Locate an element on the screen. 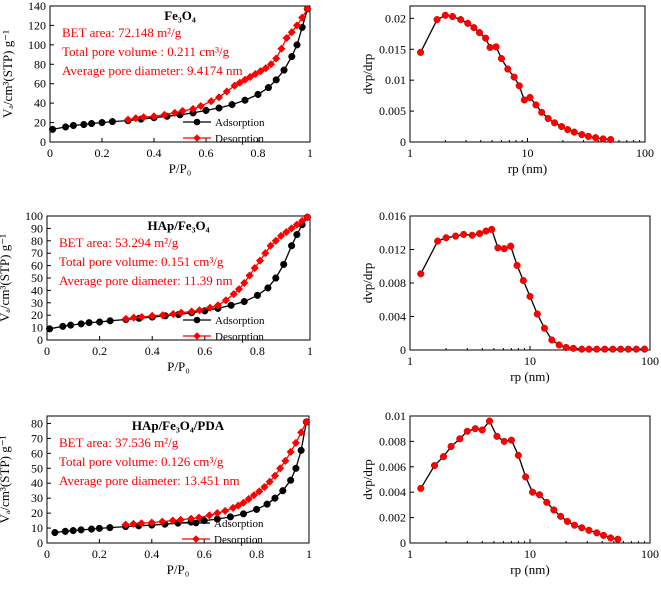 This screenshot has width=661, height=590. x-tick-label: 0 is located at coordinates (47, 351).